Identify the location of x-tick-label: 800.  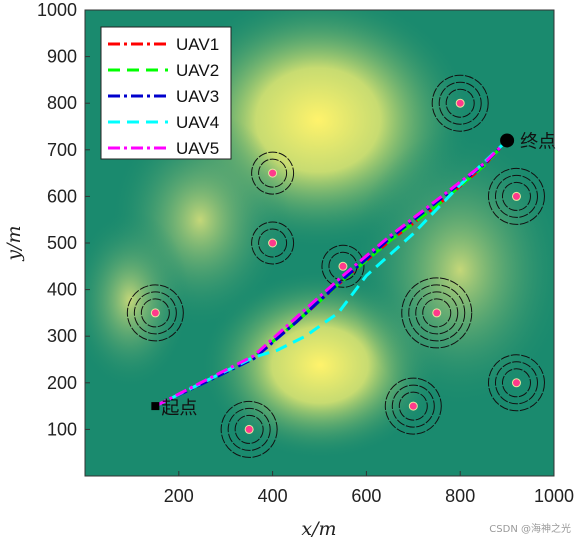
(460, 496).